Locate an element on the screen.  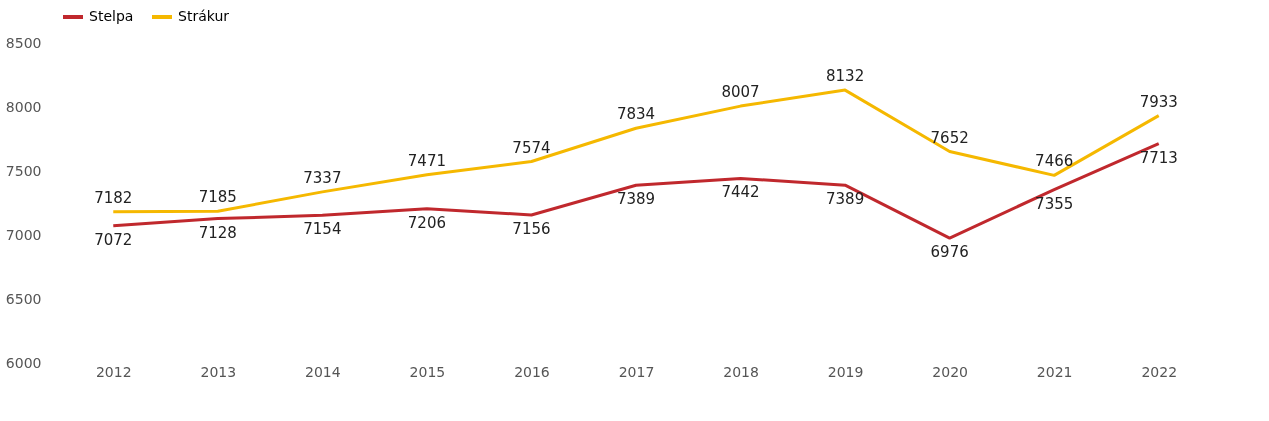
x-tick-label: 2022 is located at coordinates (1159, 371).